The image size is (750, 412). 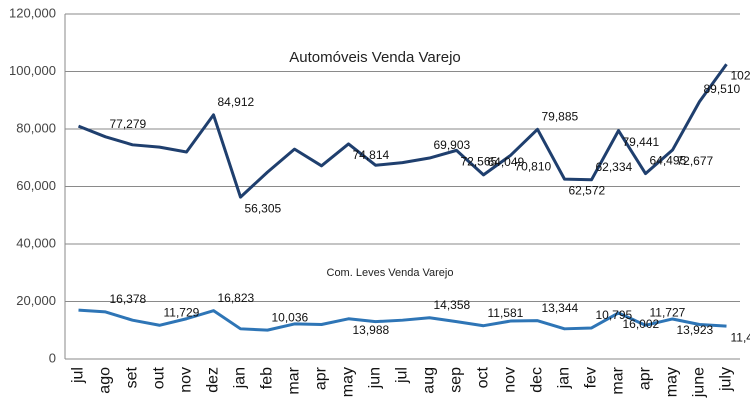 I want to click on data-label: 16,823, so click(x=236, y=298).